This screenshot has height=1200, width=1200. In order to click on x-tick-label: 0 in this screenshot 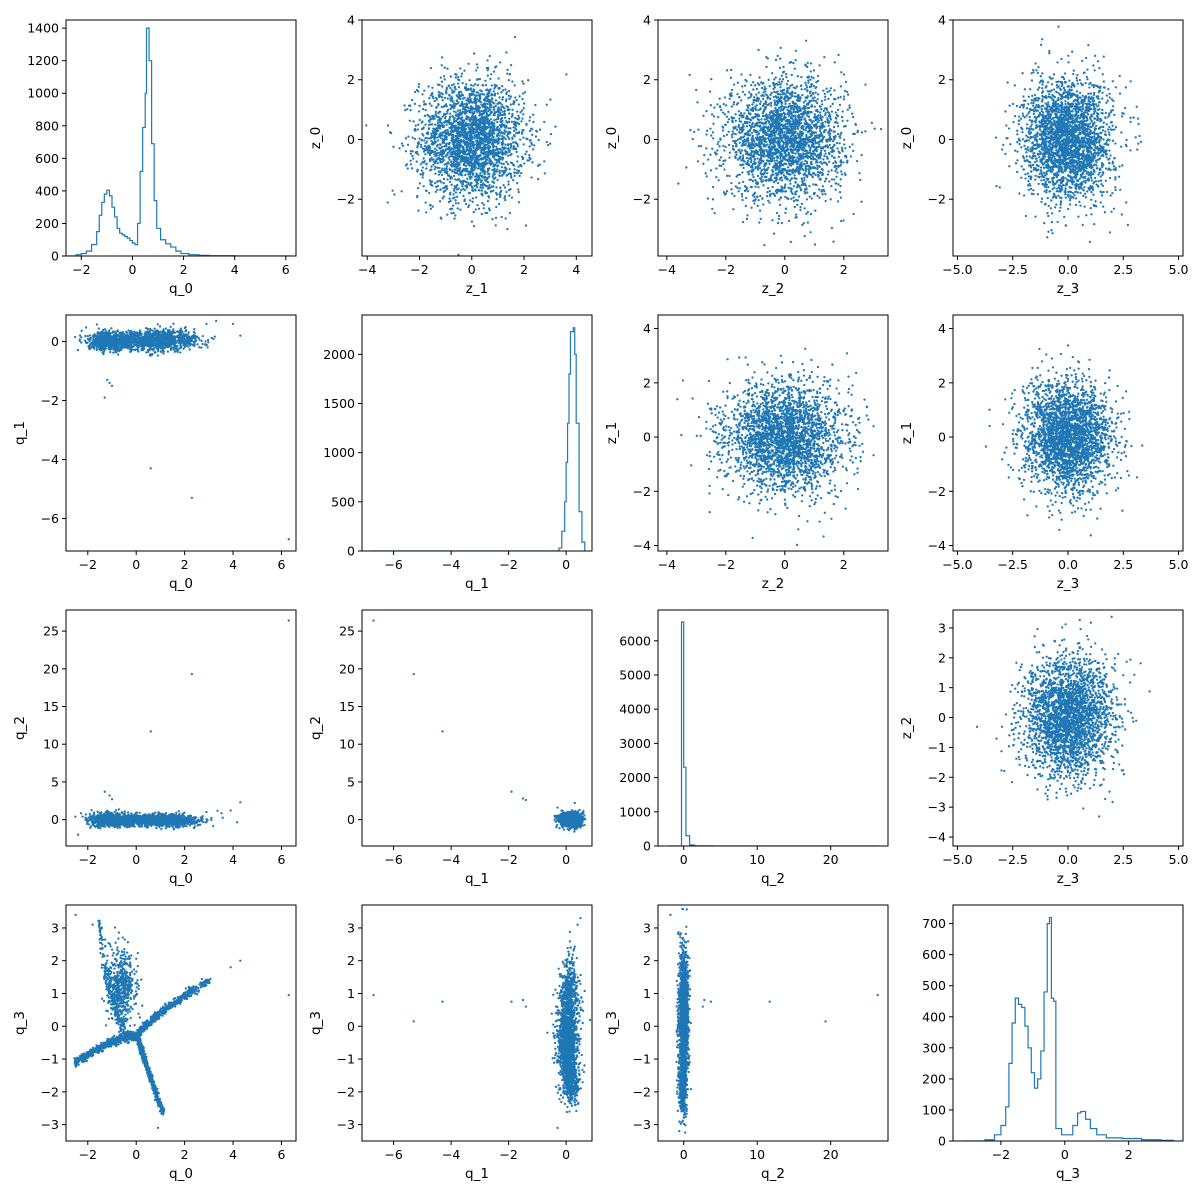, I will do `click(472, 269)`.